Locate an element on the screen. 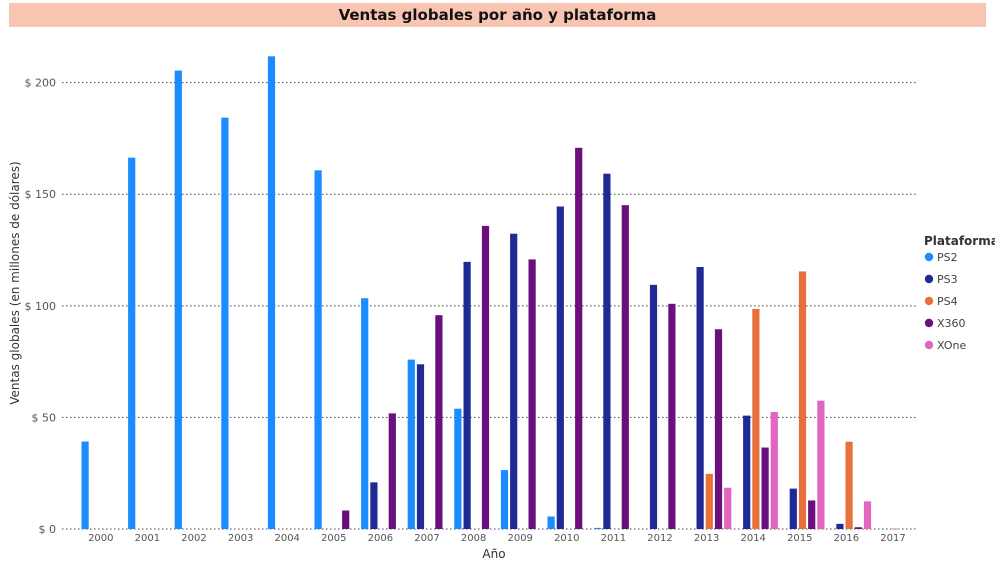 The width and height of the screenshot is (995, 563). x-tick-label: 2016 is located at coordinates (846, 538).